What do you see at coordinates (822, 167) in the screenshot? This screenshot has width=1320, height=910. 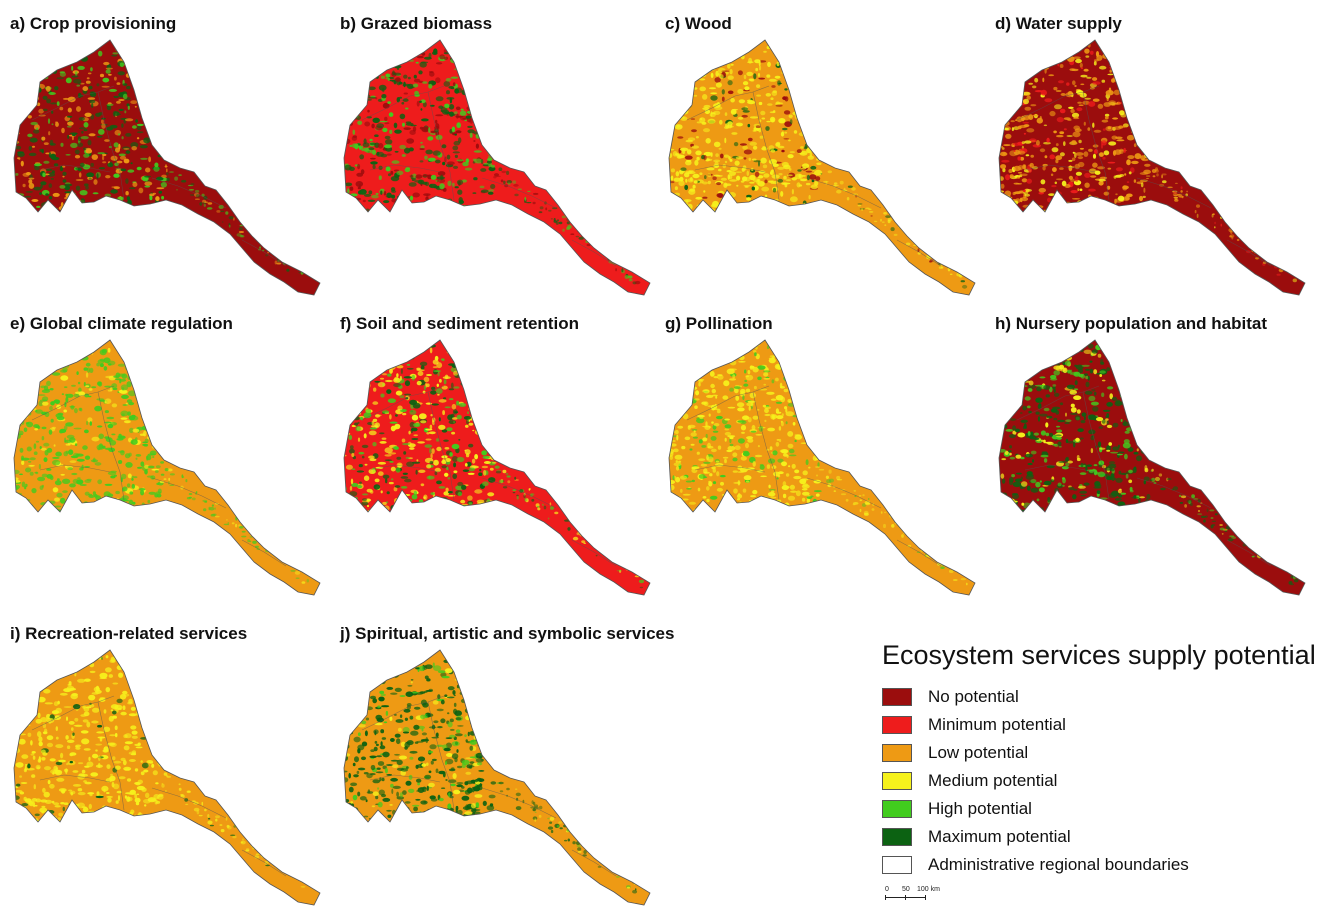 I see `region-outline` at bounding box center [822, 167].